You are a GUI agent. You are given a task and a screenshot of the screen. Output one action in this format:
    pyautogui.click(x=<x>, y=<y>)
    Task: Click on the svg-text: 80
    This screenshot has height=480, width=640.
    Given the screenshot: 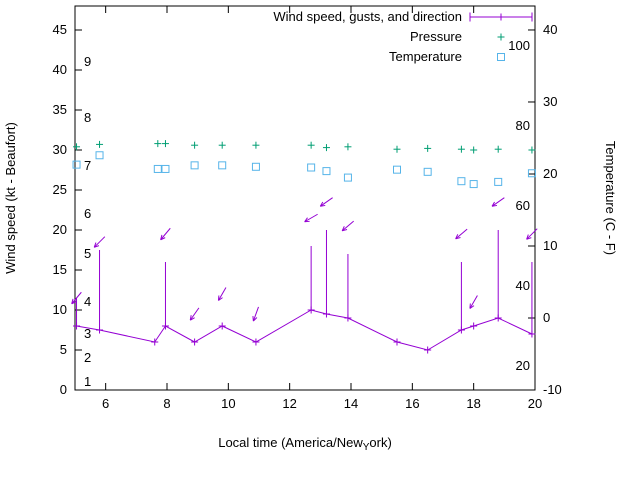 What is the action you would take?
    pyautogui.click(x=523, y=125)
    